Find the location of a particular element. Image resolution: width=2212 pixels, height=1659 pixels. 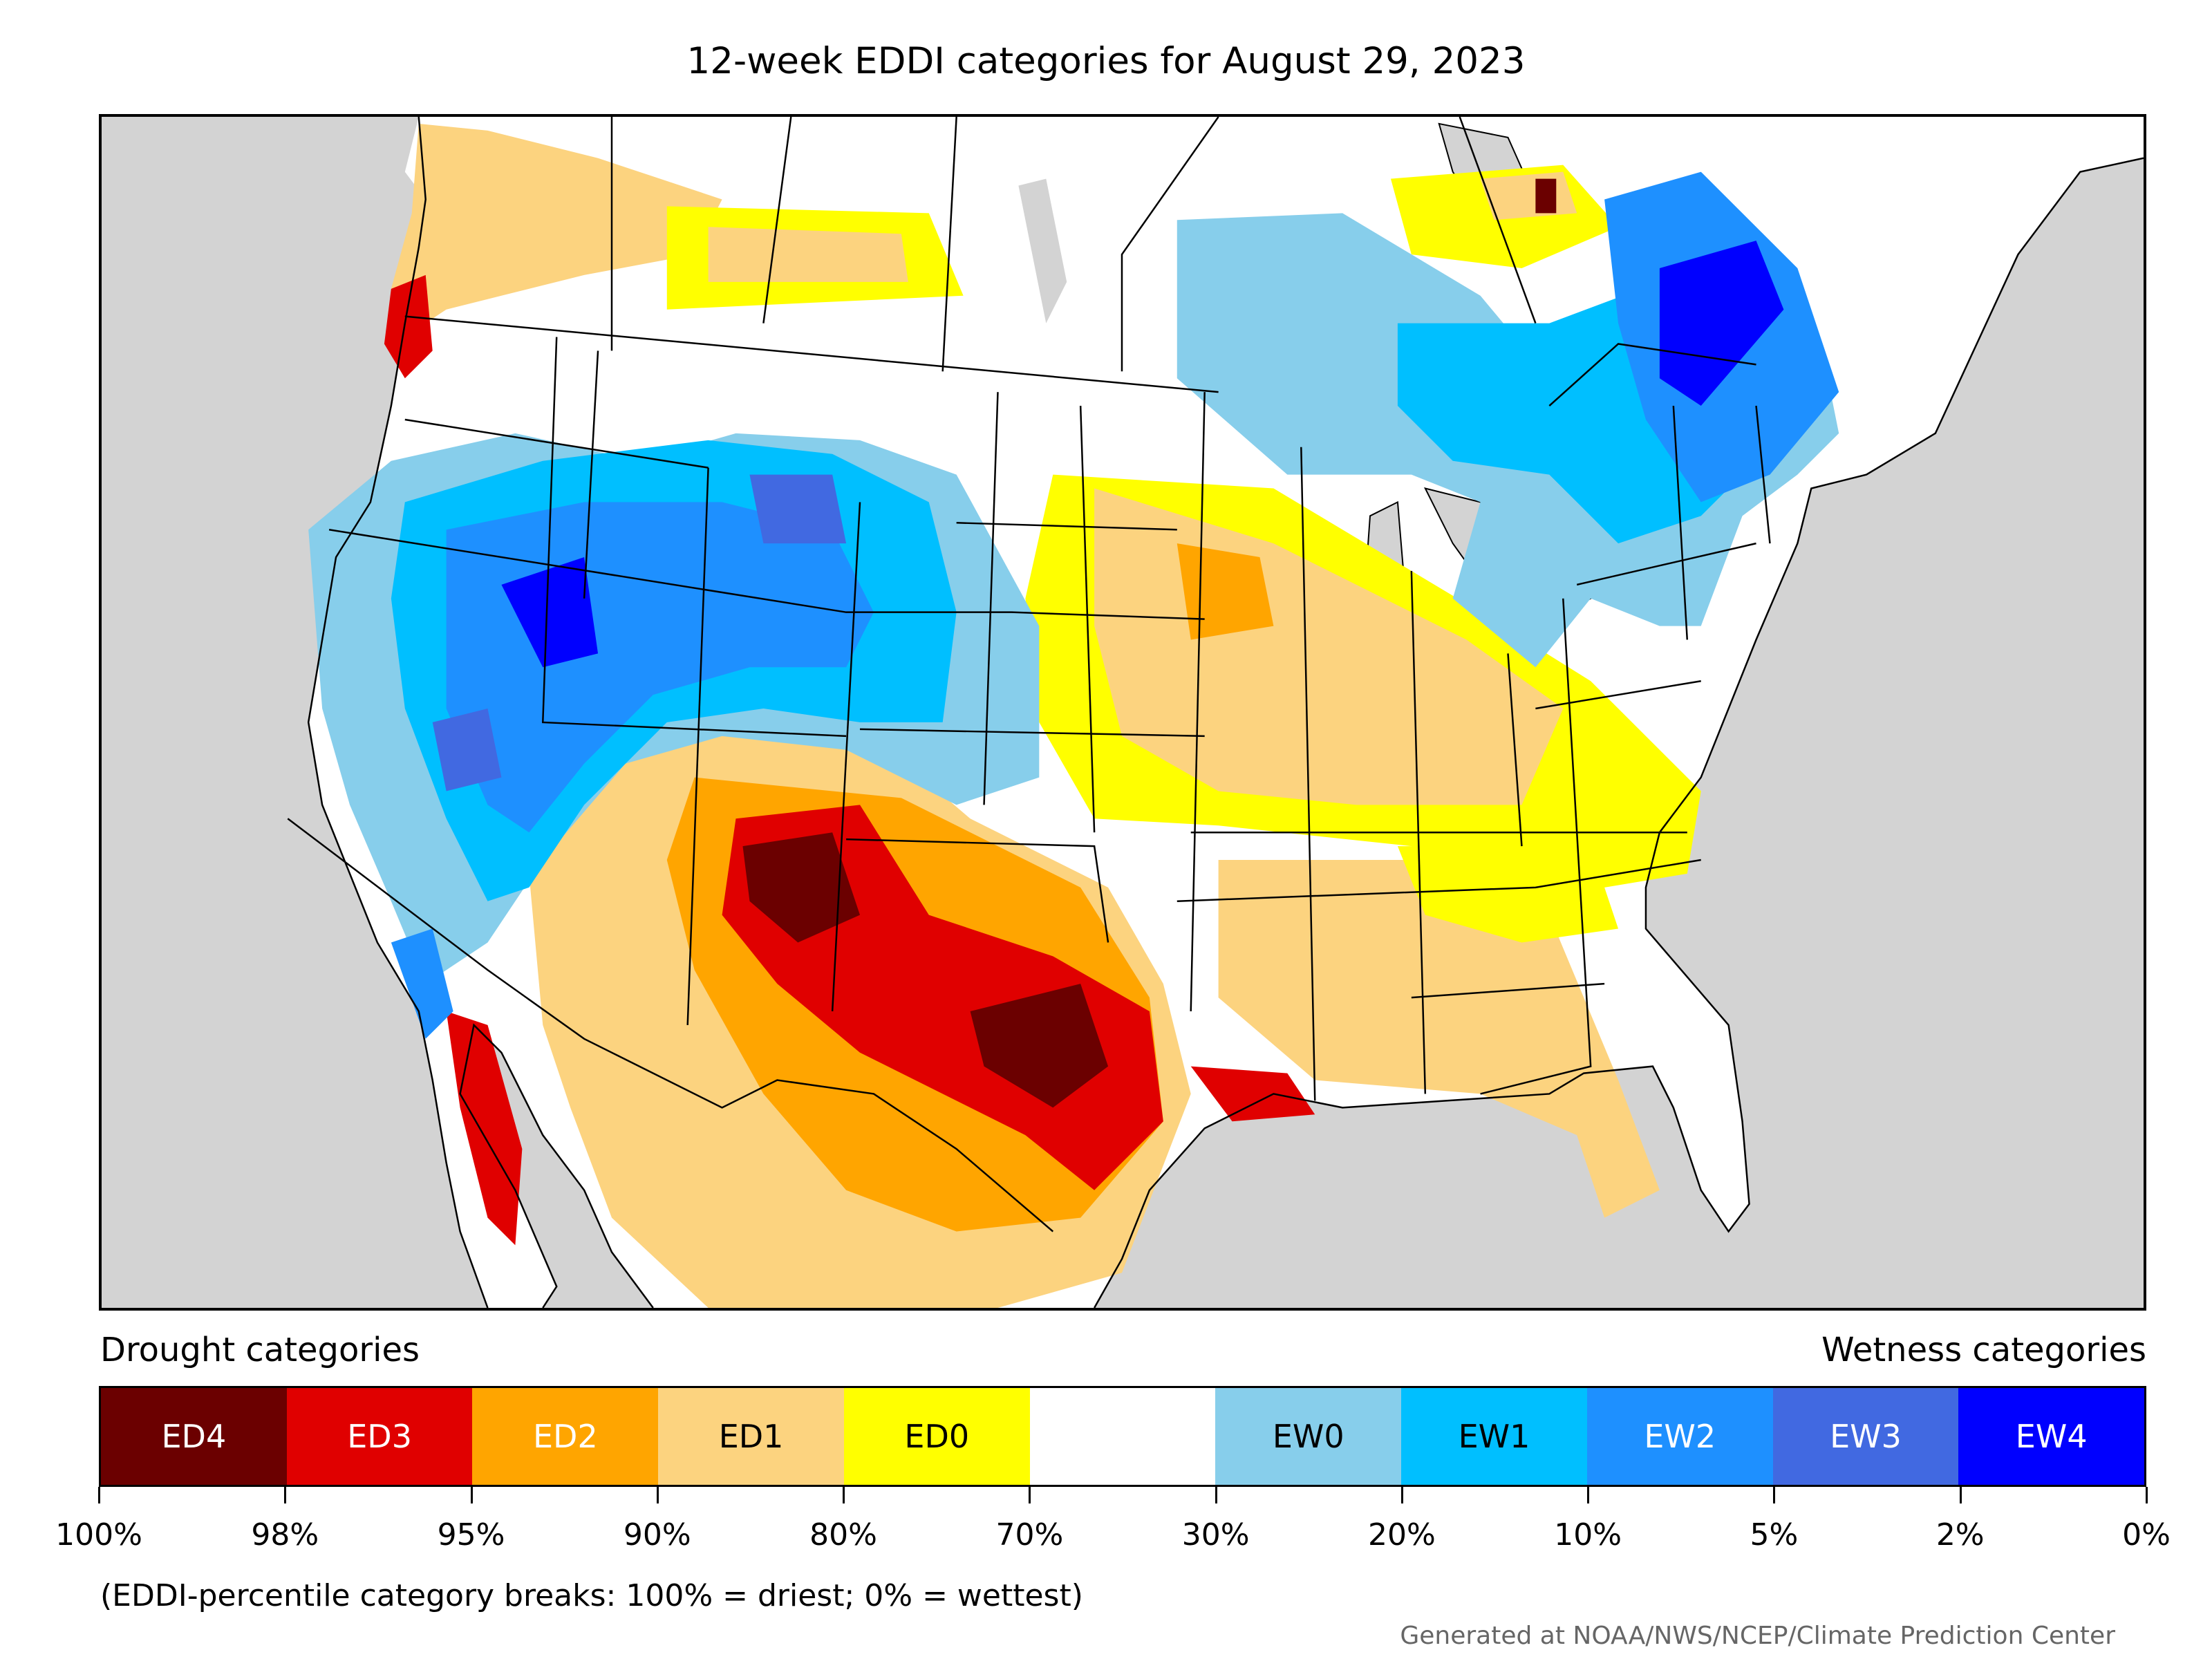

tx-ed4 is located at coordinates (1039, 1046).